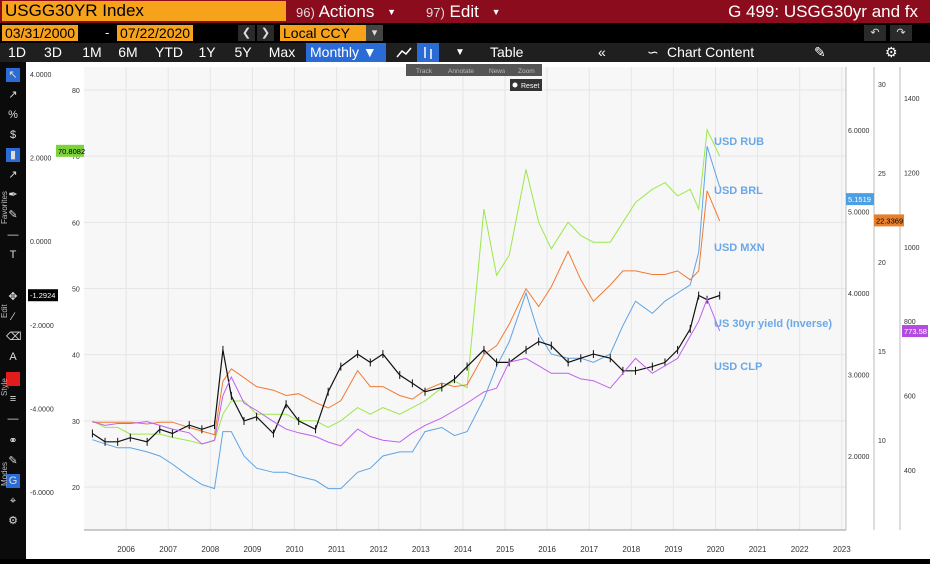 This screenshot has width=930, height=564. I want to click on line-chart-icon, so click(404, 52).